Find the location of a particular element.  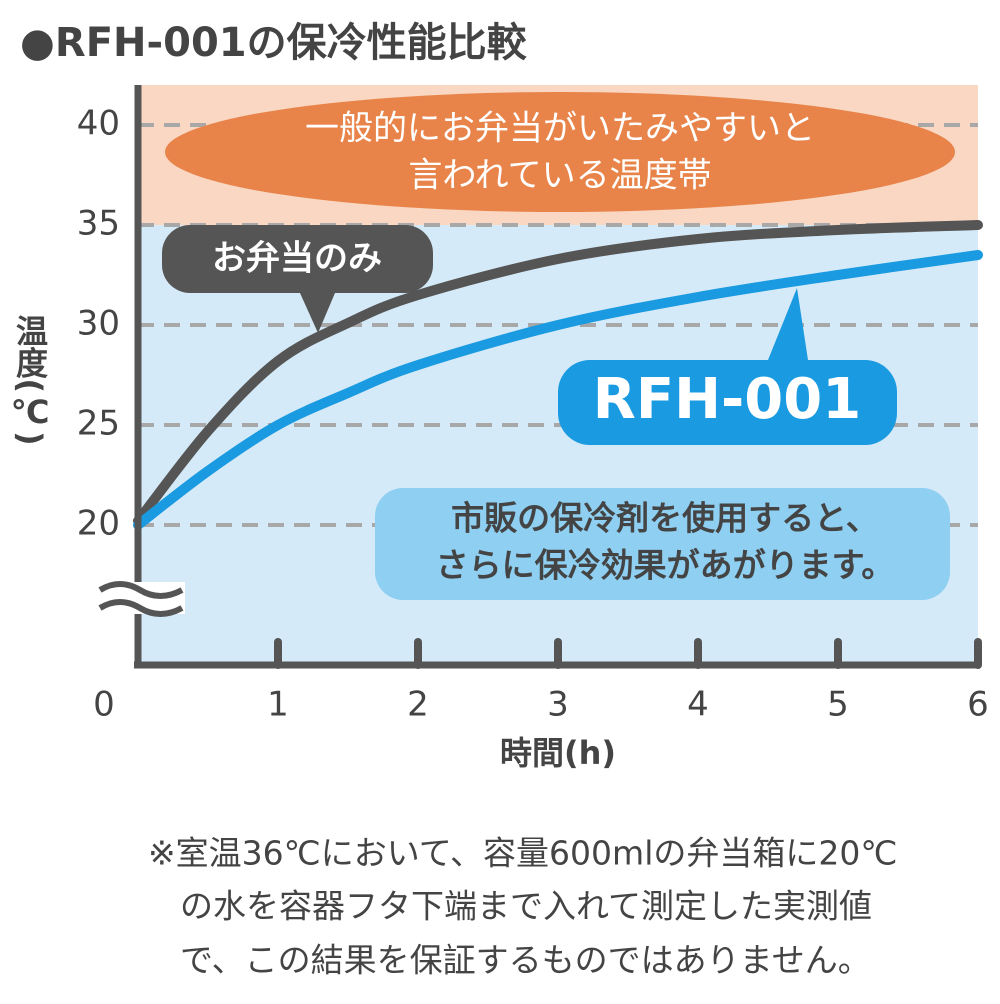

x-tick-label: 2 is located at coordinates (418, 705).